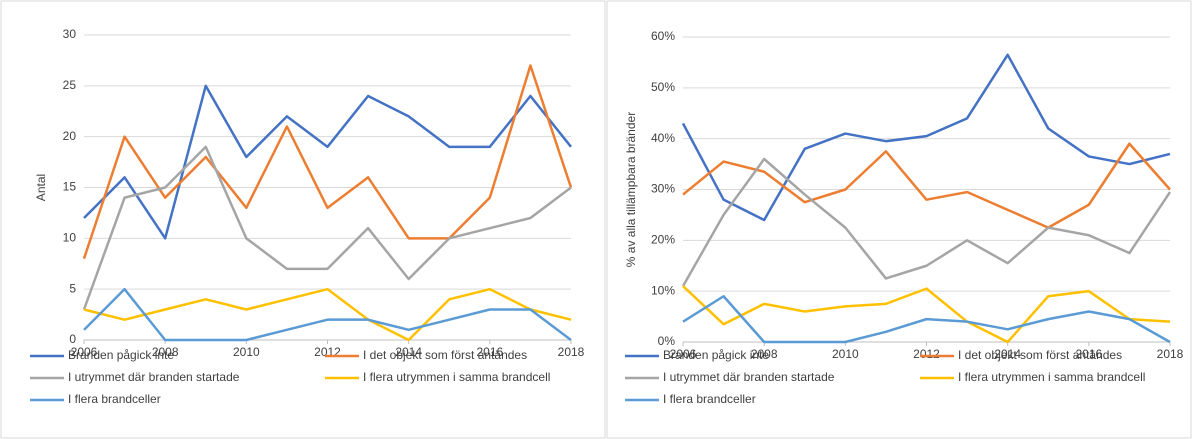 The height and width of the screenshot is (439, 1192). What do you see at coordinates (663, 138) in the screenshot?
I see `y-tick-label: 40%` at bounding box center [663, 138].